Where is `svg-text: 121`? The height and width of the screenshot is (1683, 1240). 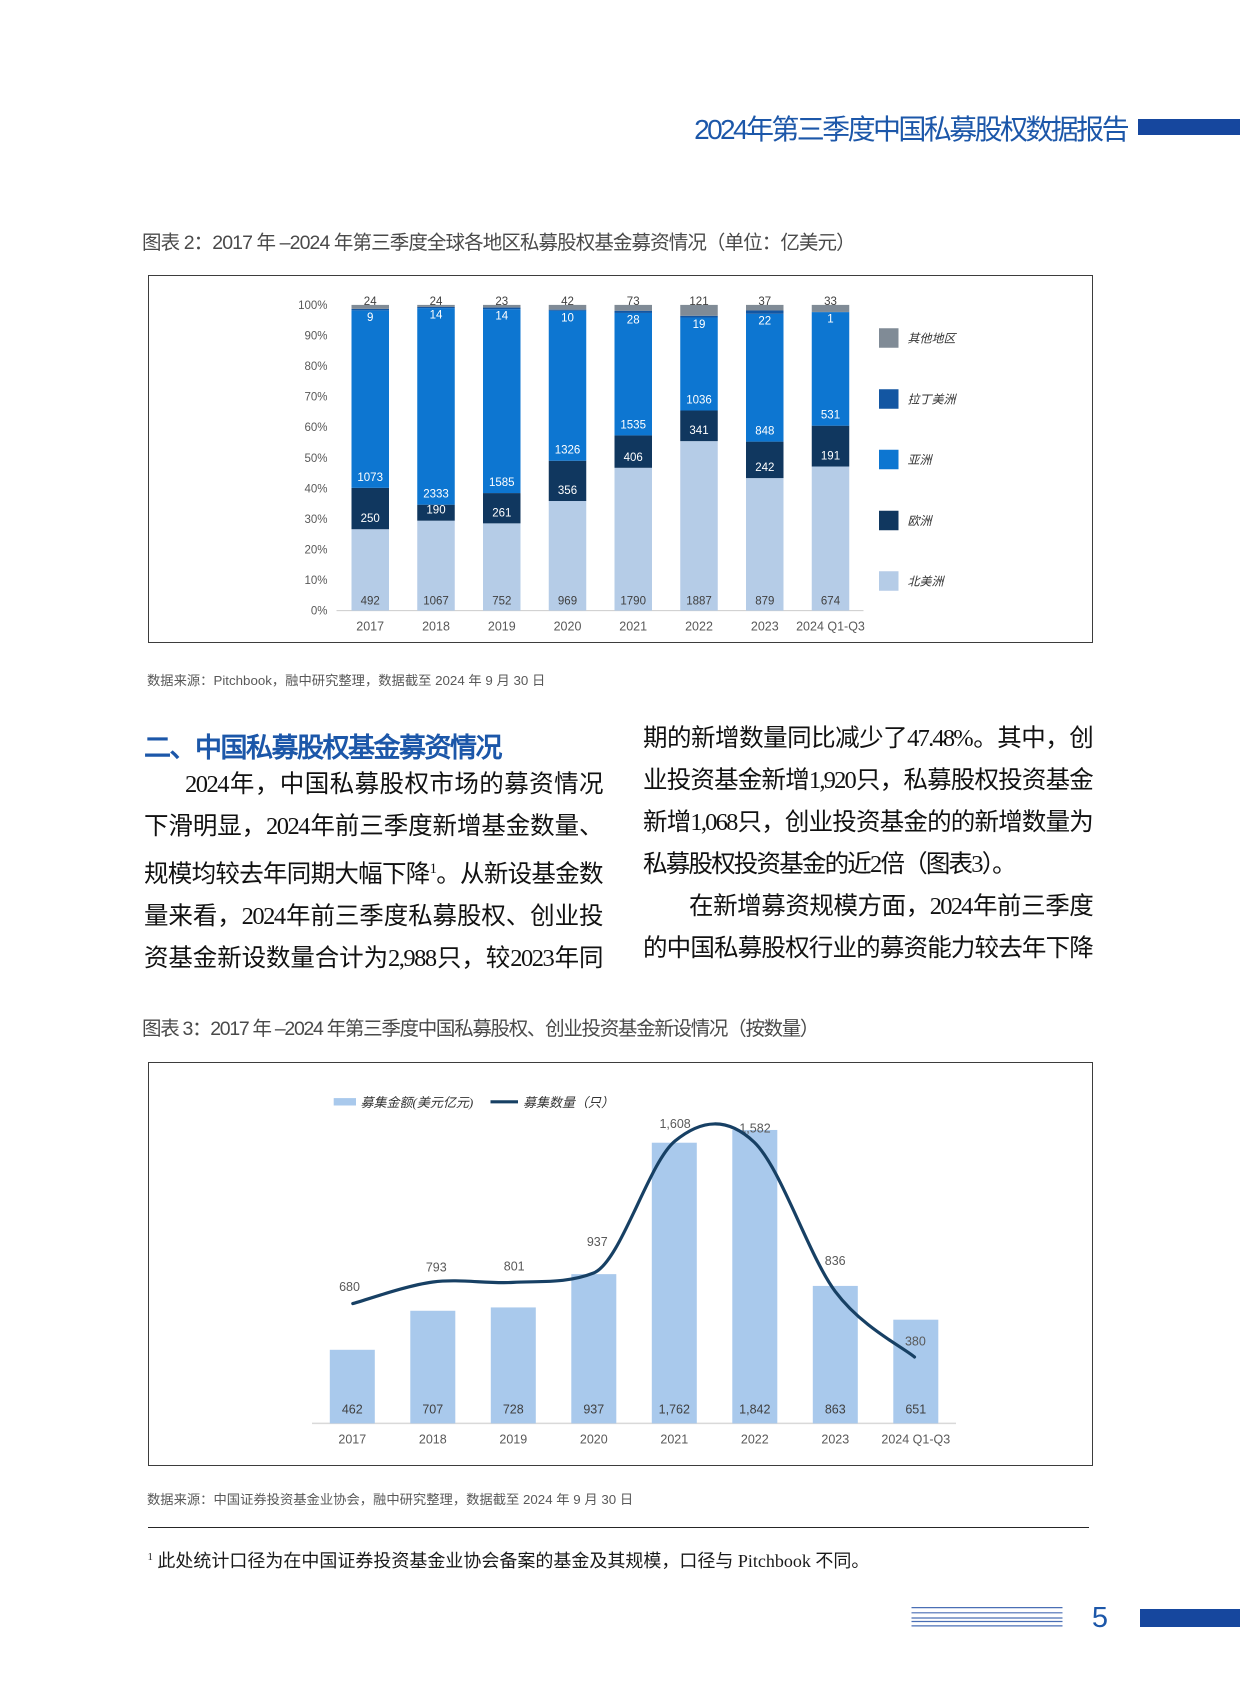
svg-text: 121 is located at coordinates (698, 302).